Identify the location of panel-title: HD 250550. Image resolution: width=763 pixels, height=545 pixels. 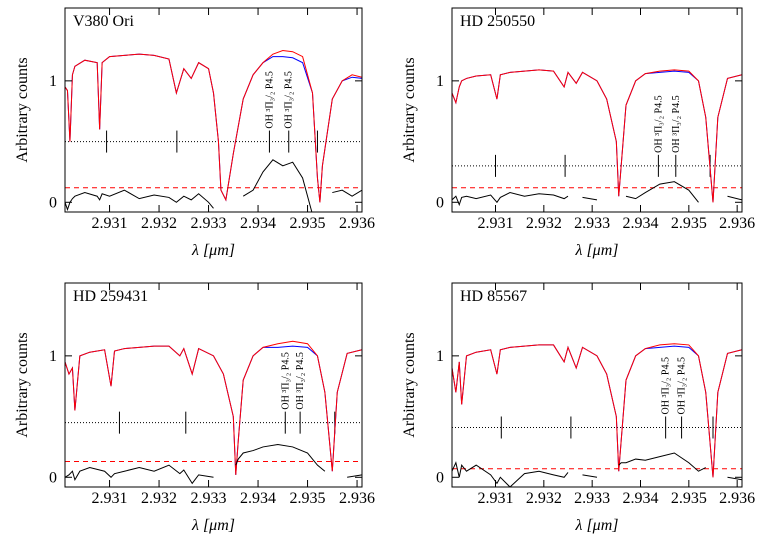
(497, 21).